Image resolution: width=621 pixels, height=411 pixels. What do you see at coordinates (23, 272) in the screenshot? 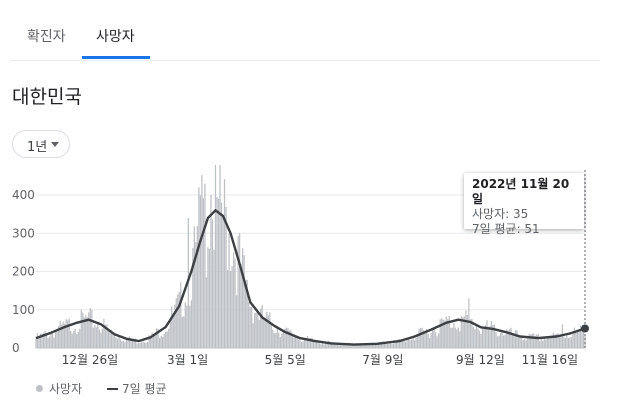
I see `y-tick-label: 200` at bounding box center [23, 272].